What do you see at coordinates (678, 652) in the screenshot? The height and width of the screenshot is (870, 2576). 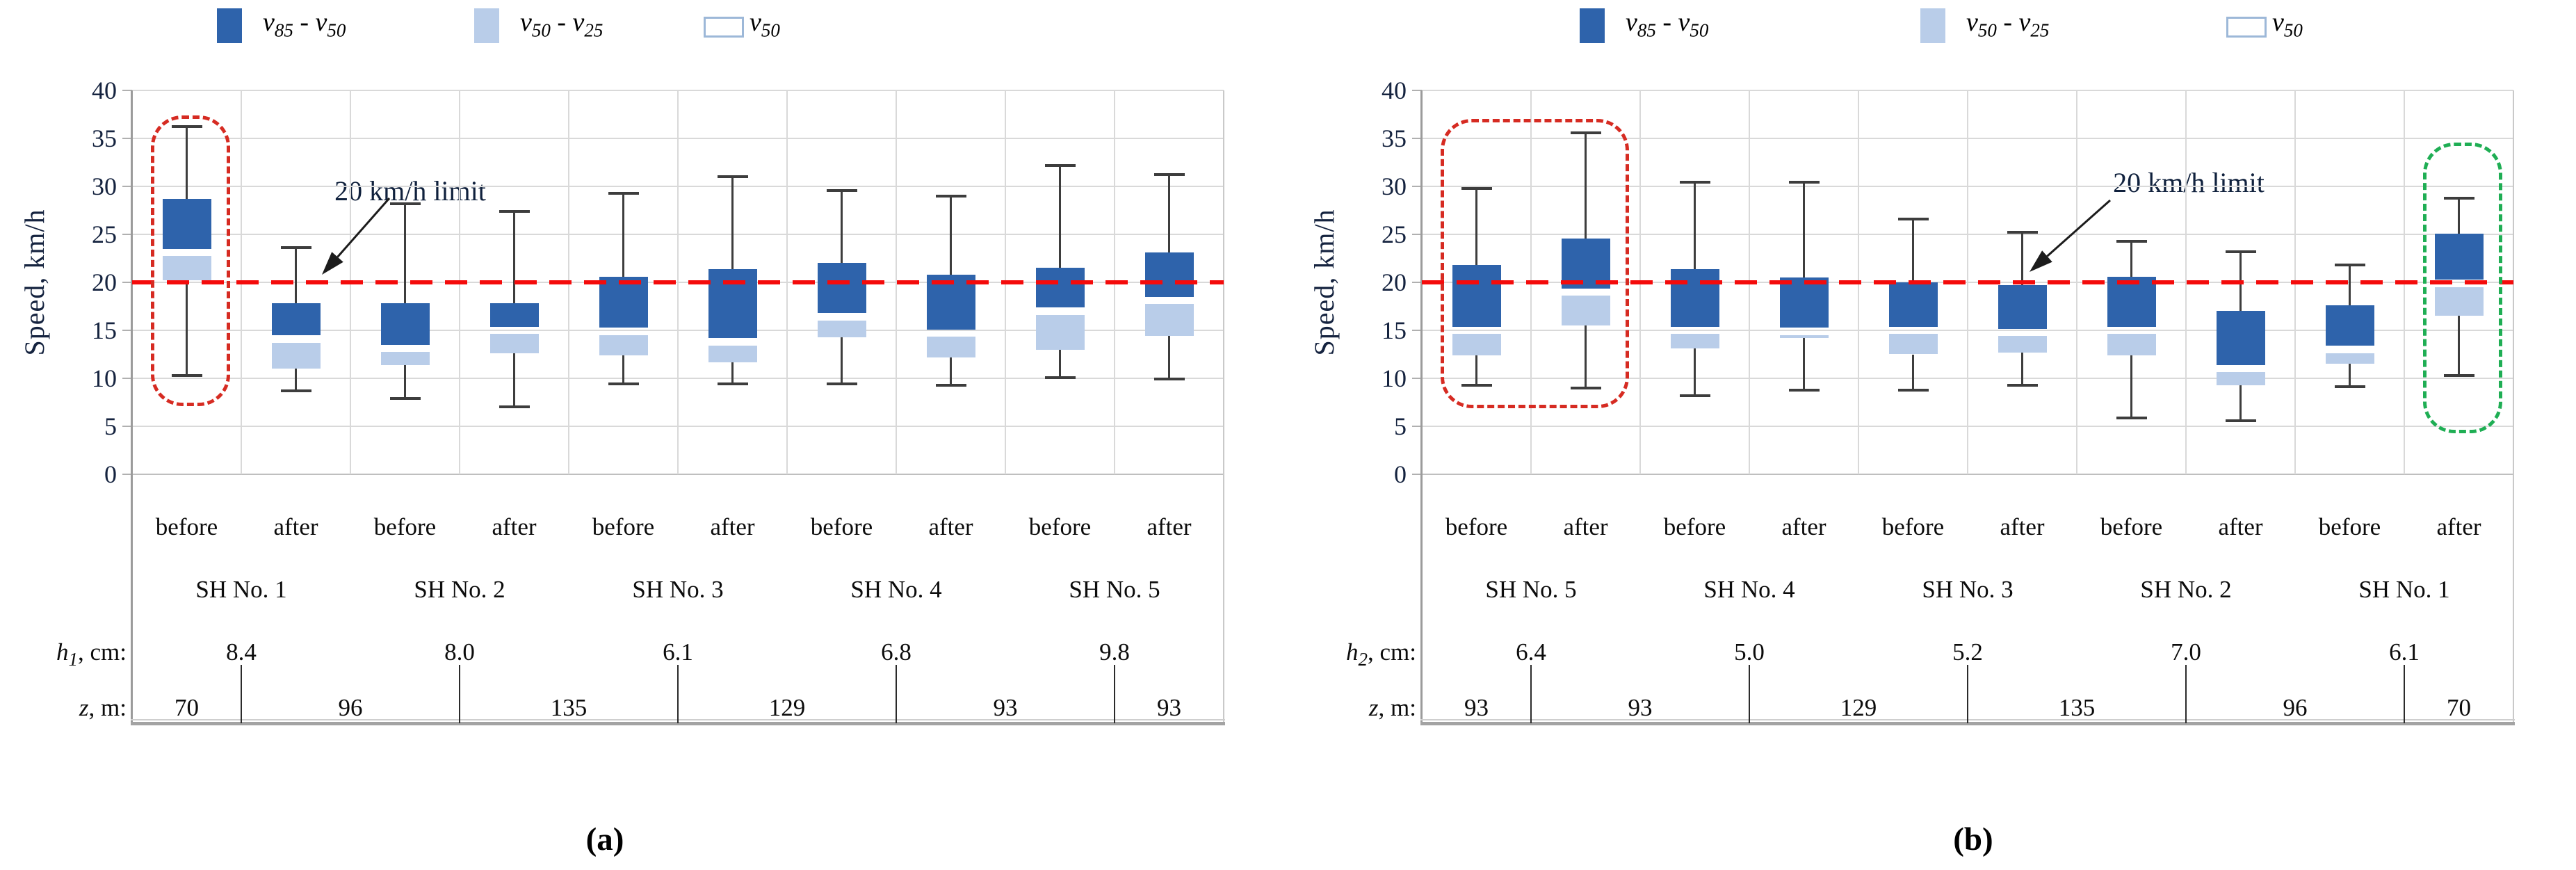 I see `hump-height-value: 6.1` at bounding box center [678, 652].